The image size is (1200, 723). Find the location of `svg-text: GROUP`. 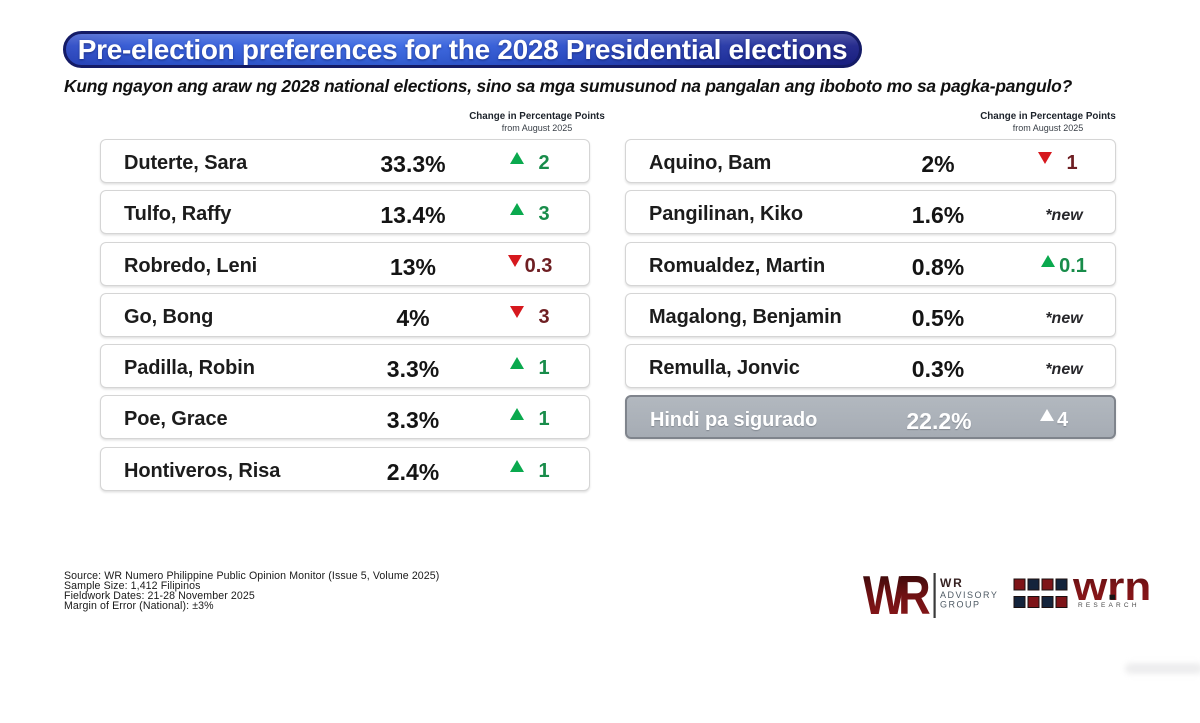

svg-text: GROUP is located at coordinates (960, 605).